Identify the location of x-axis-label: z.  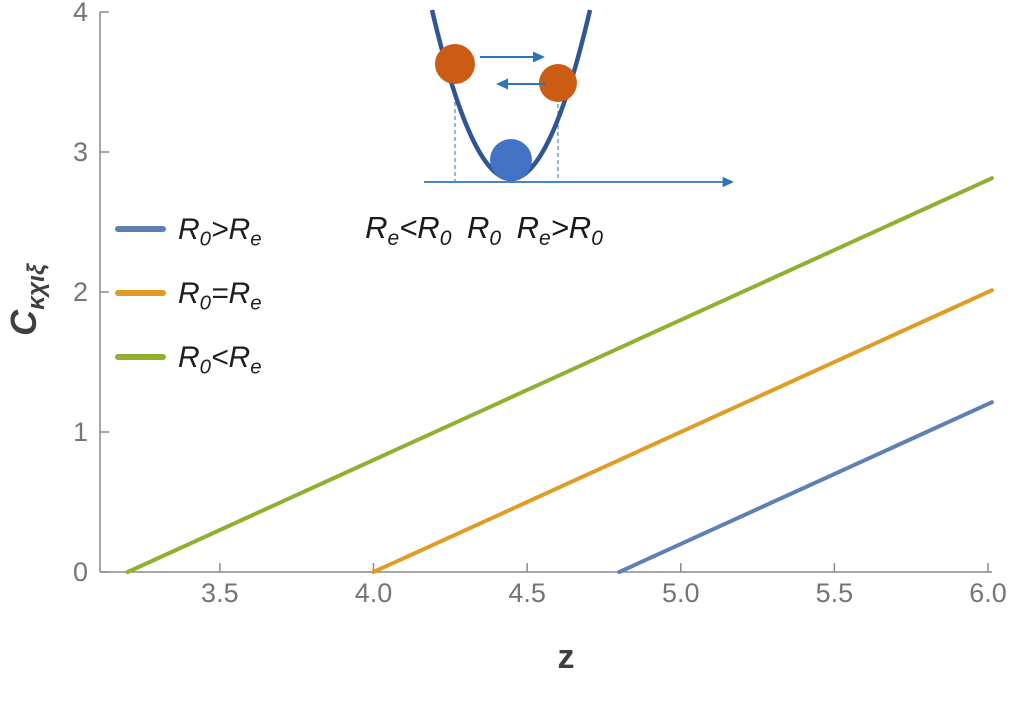
(566, 657).